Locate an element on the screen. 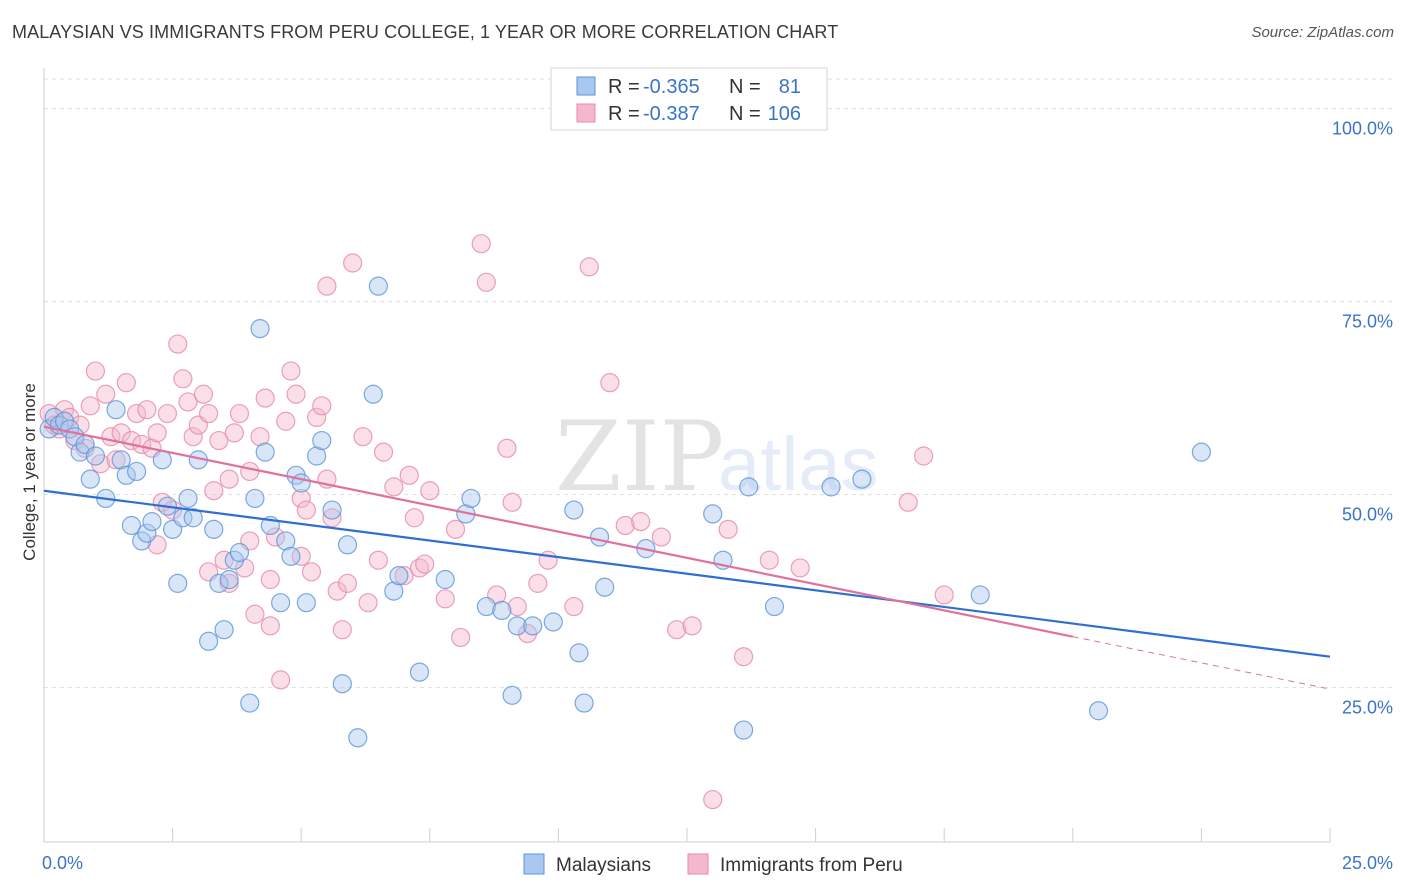 This screenshot has height=892, width=1406. legend-r-value-2: -0.387 is located at coordinates (671, 114).